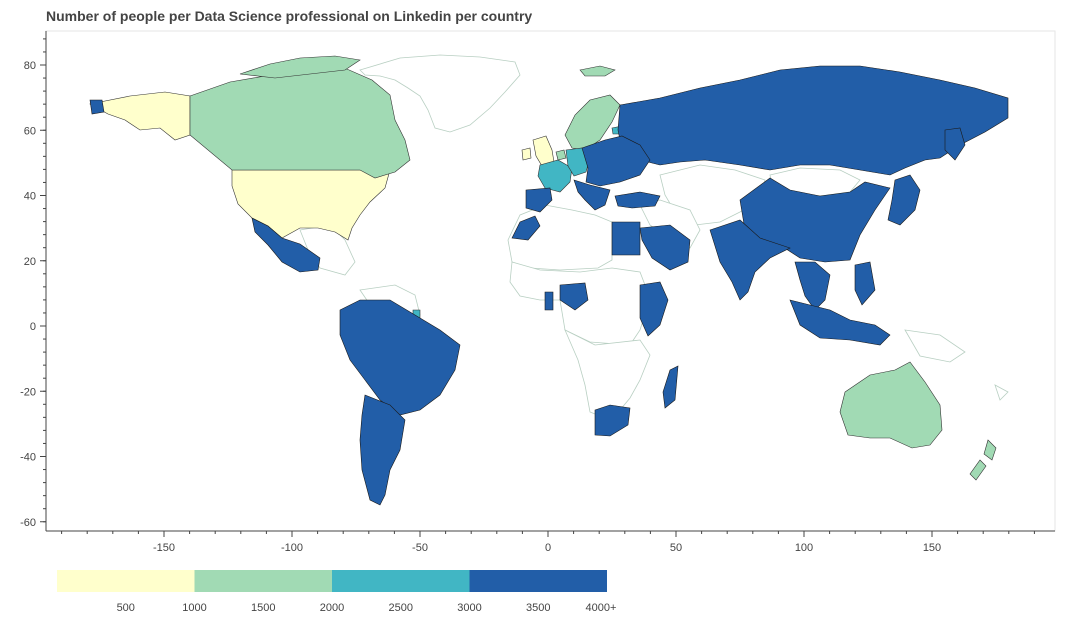  What do you see at coordinates (538, 608) in the screenshot?
I see `colorbar-tick-label: 3500` at bounding box center [538, 608].